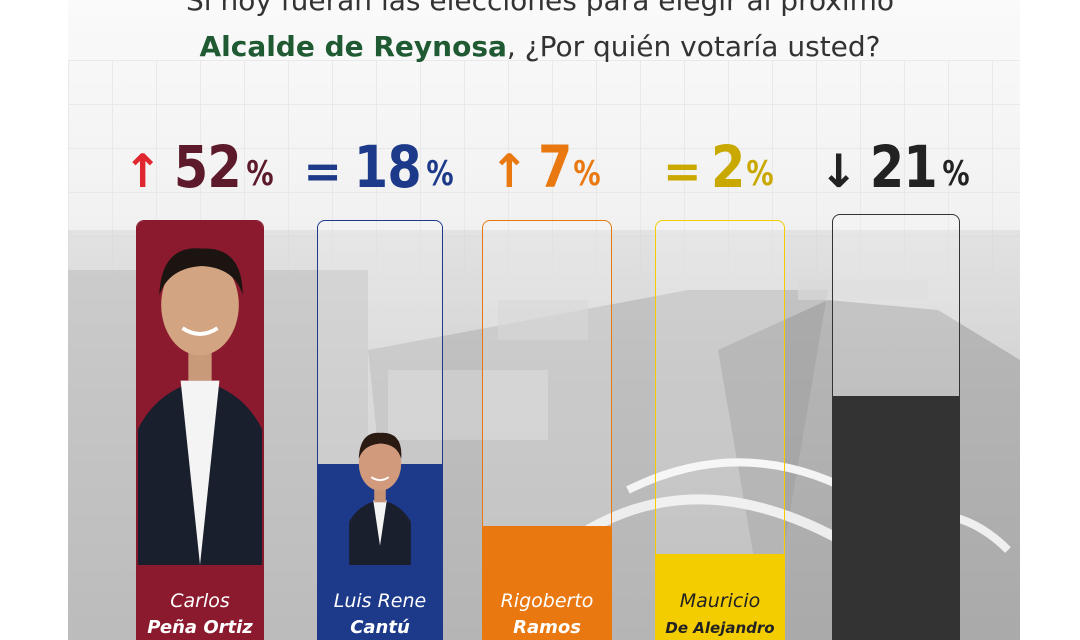  What do you see at coordinates (207, 167) in the screenshot?
I see `percent-value: 52` at bounding box center [207, 167].